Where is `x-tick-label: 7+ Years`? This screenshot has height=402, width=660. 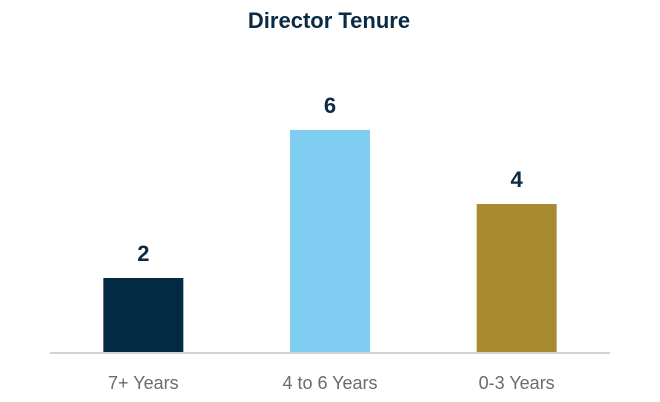 x-tick-label: 7+ Years is located at coordinates (143, 383).